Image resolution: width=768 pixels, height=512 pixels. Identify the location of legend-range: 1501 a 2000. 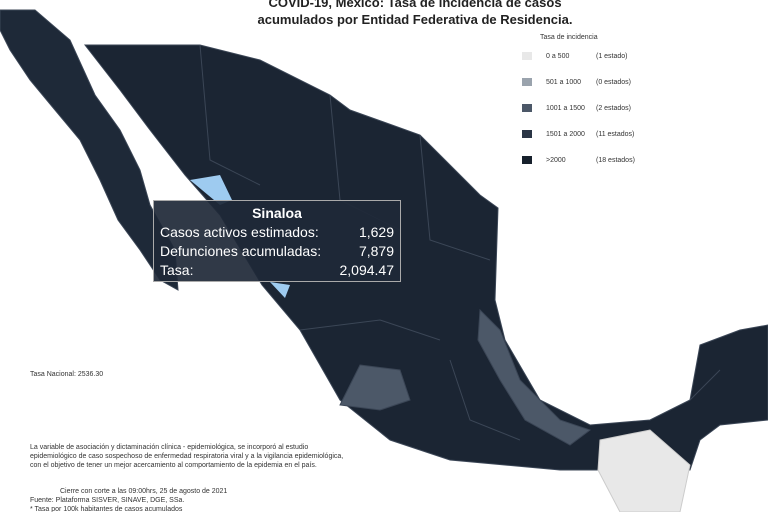
(565, 134).